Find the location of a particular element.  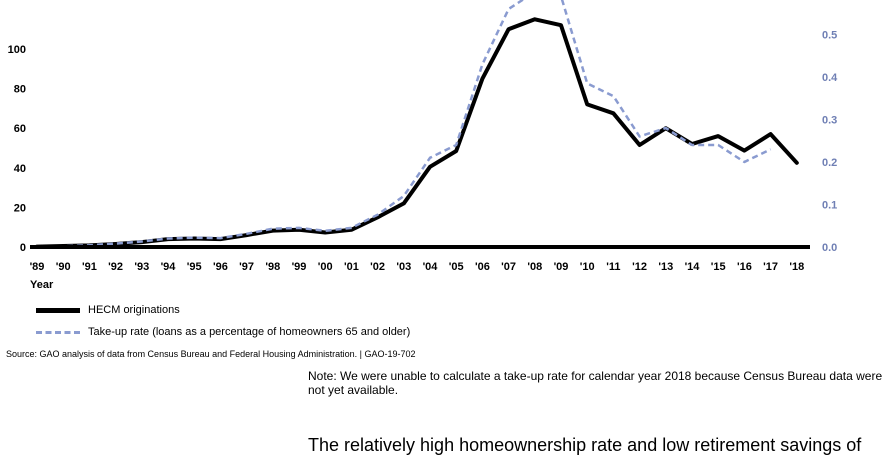

legend-item-hecm: HECM originations is located at coordinates (108, 310).